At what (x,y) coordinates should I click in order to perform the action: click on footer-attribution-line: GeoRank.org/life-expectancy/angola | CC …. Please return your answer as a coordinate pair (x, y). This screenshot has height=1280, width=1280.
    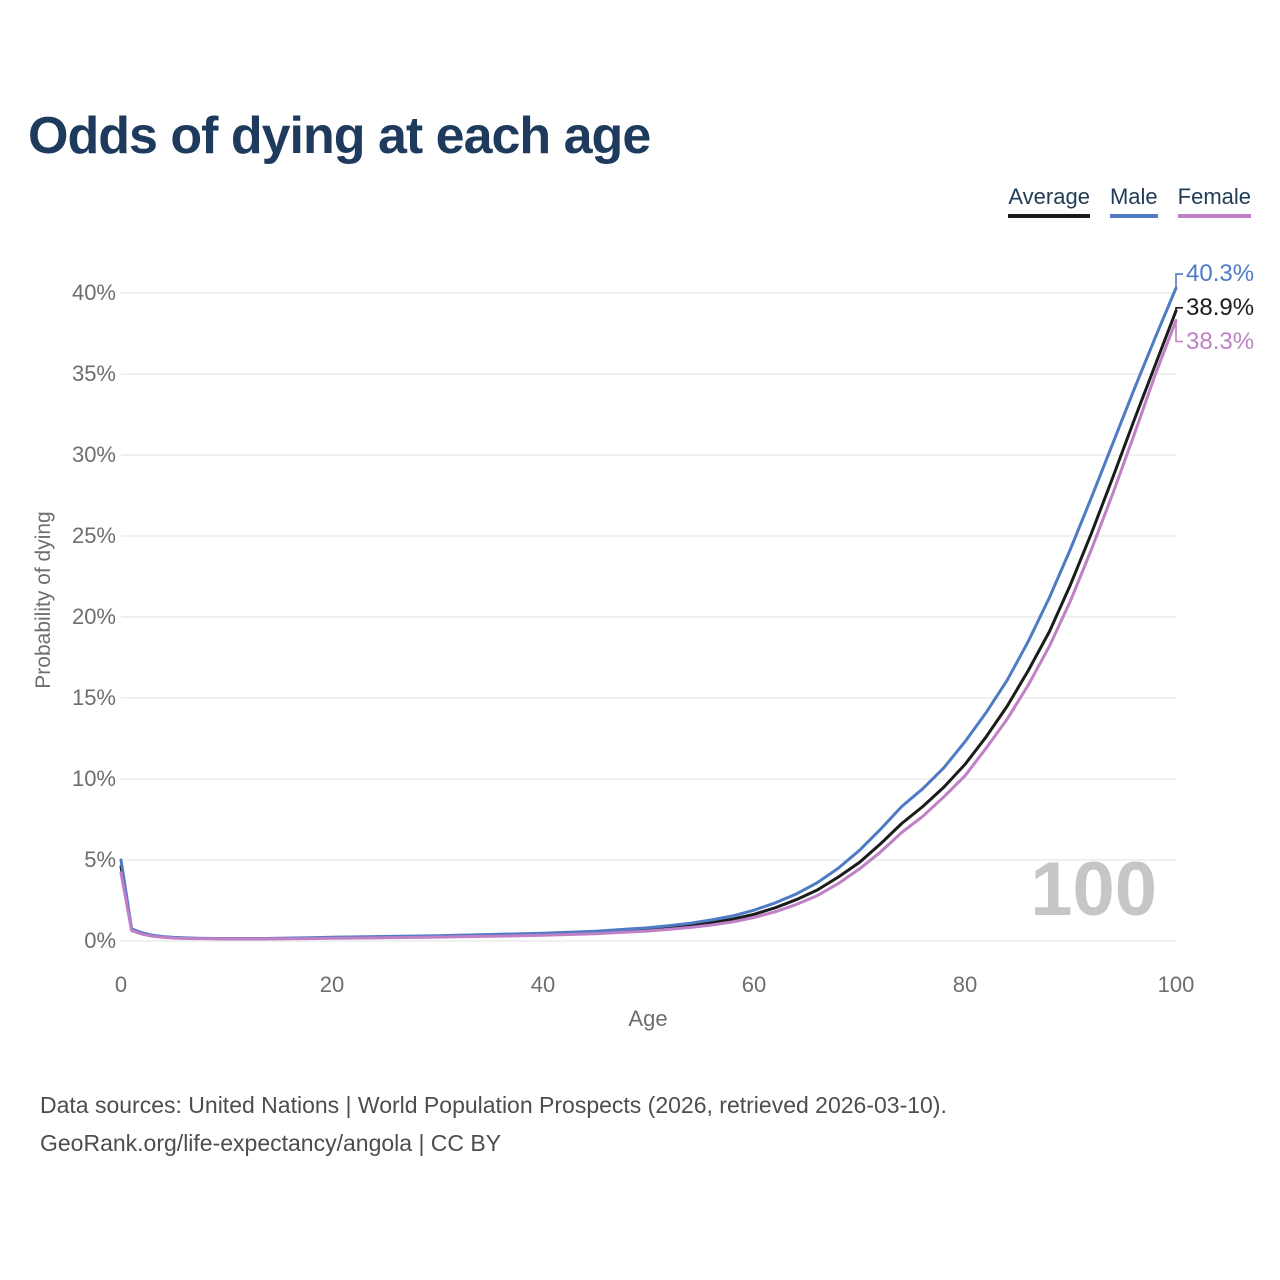
    Looking at the image, I should click on (271, 1143).